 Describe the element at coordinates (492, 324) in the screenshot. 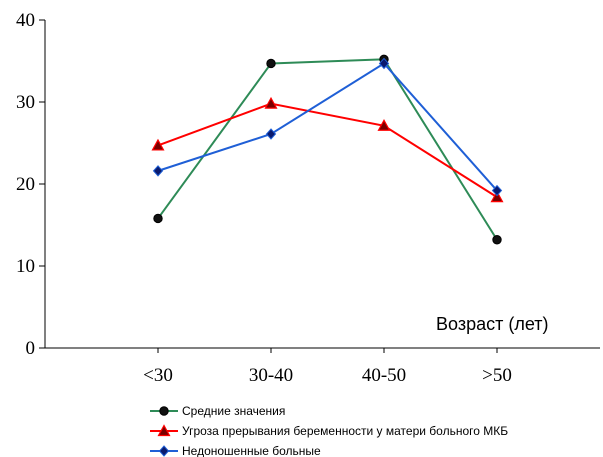

I see `x-axis-title: Возраст (лет)` at that location.